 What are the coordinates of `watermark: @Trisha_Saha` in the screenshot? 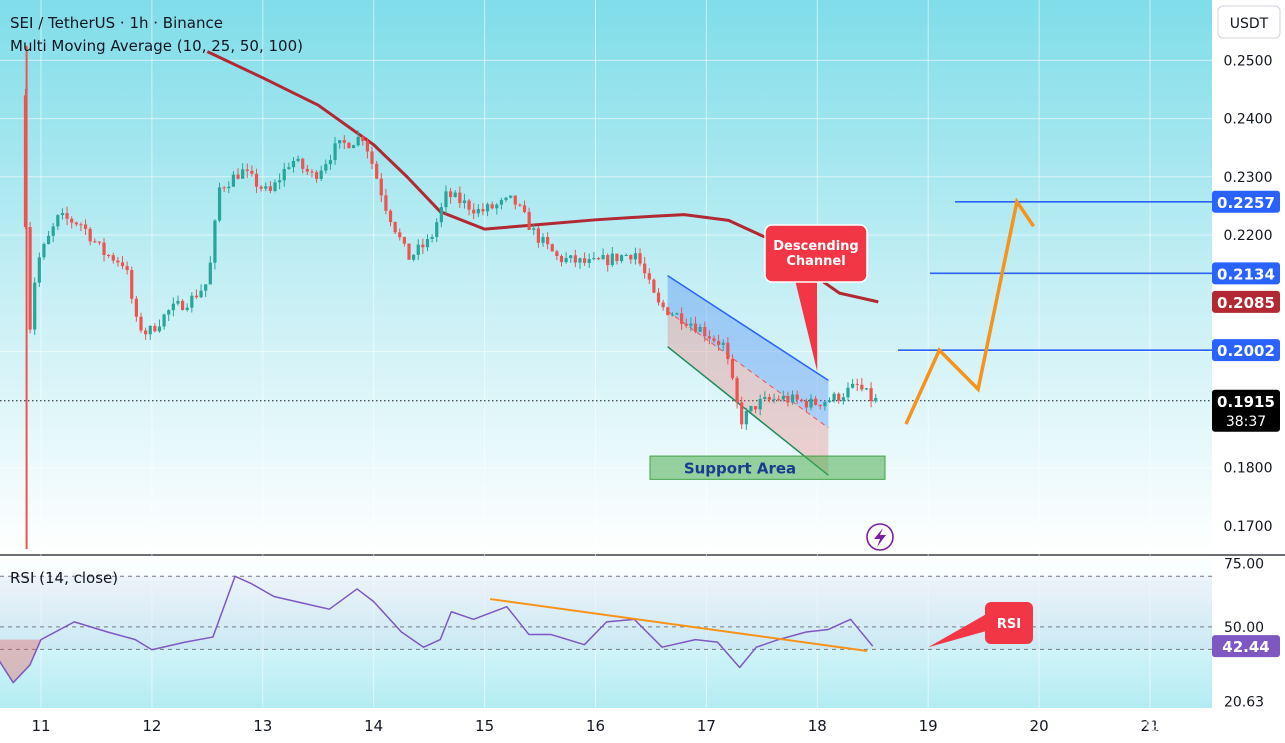 It's located at (1208, 722).